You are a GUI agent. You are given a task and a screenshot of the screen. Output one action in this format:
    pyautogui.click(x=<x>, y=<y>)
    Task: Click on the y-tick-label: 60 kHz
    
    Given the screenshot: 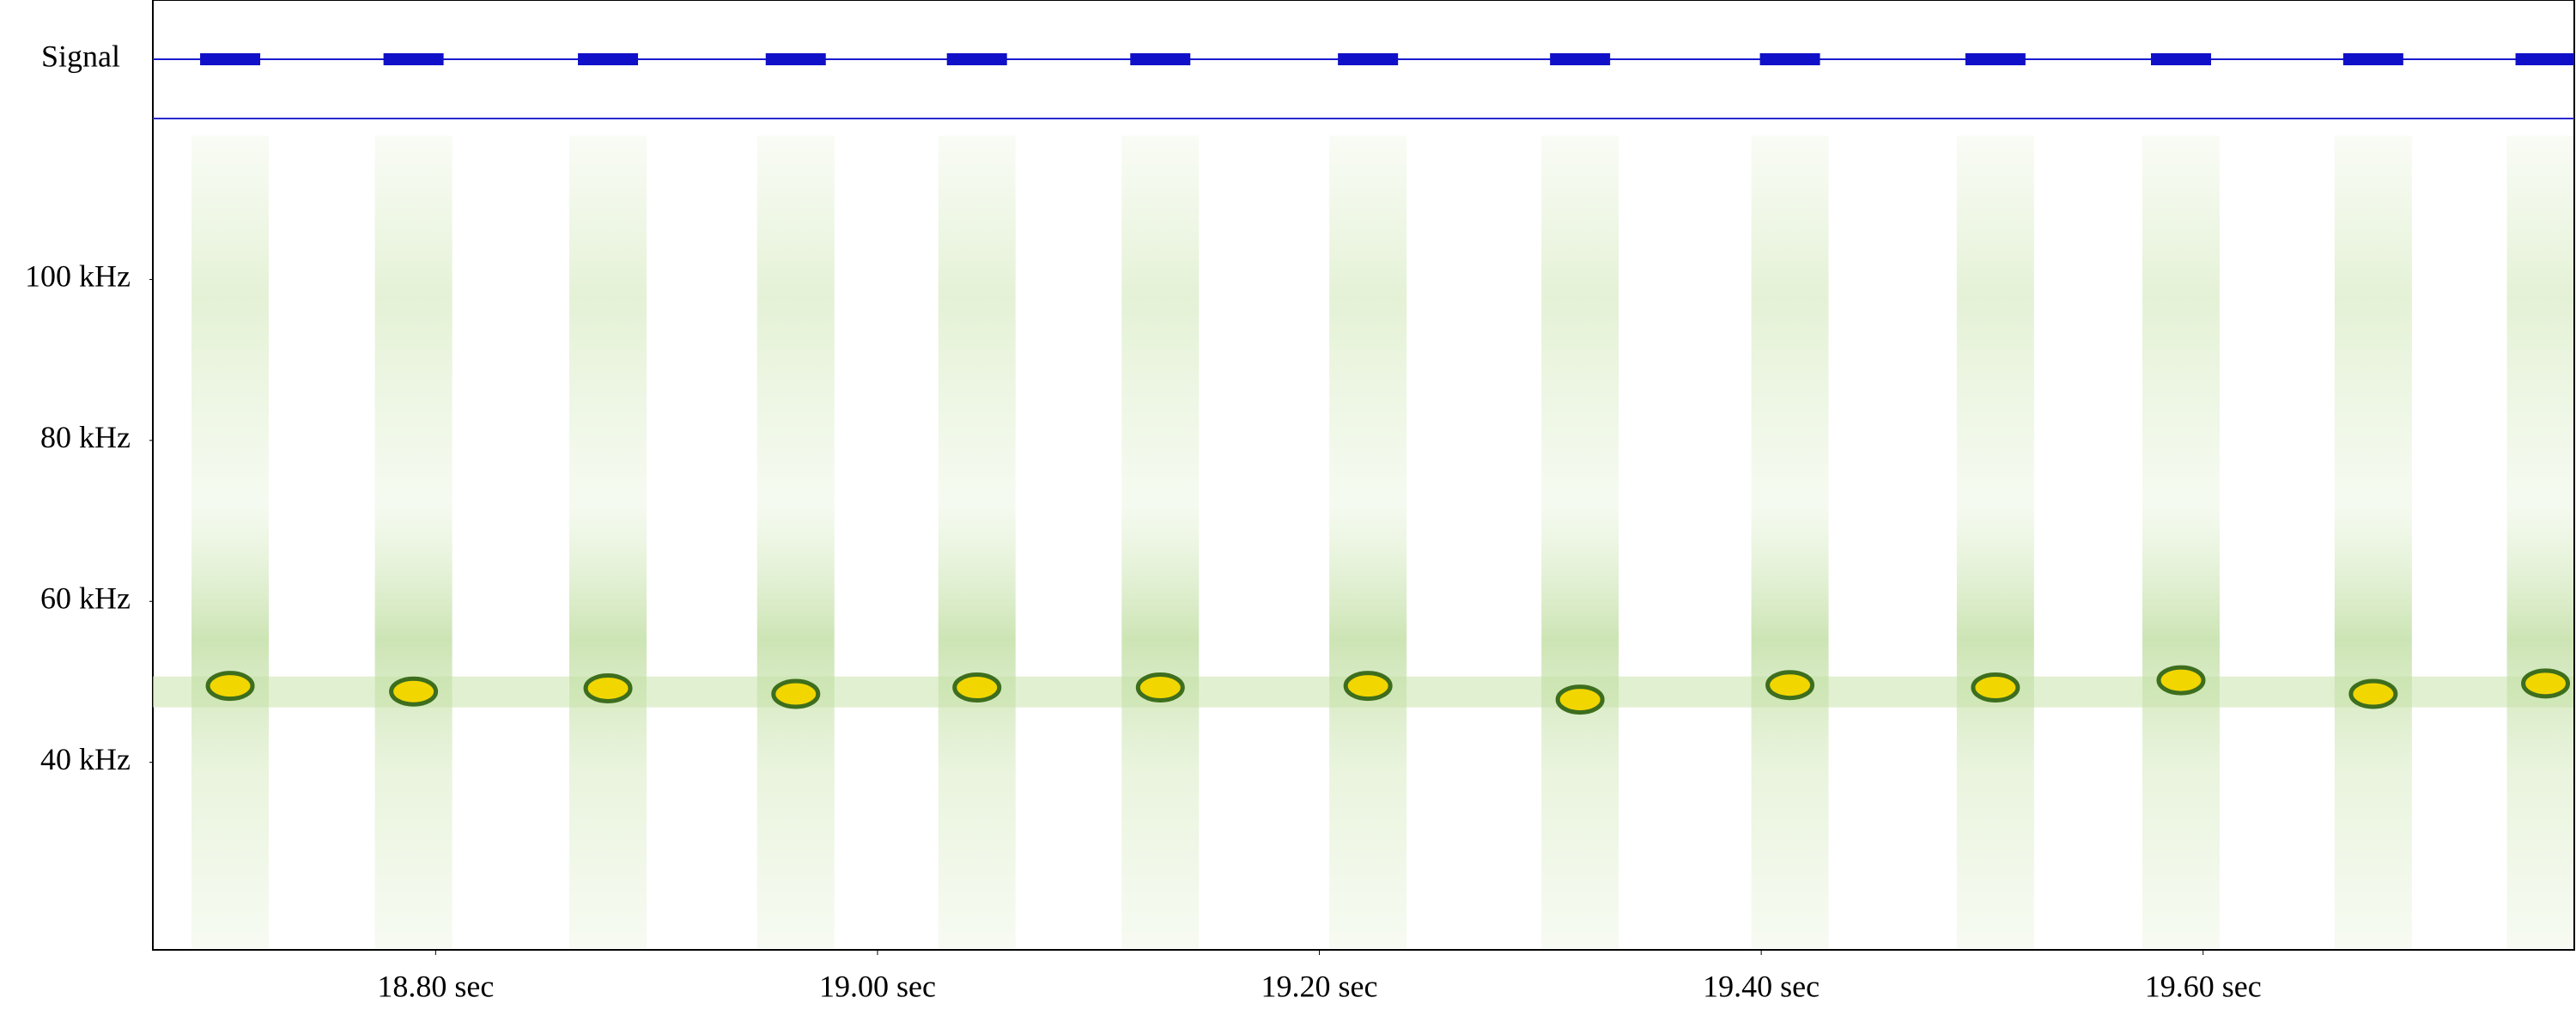 What is the action you would take?
    pyautogui.click(x=85, y=598)
    